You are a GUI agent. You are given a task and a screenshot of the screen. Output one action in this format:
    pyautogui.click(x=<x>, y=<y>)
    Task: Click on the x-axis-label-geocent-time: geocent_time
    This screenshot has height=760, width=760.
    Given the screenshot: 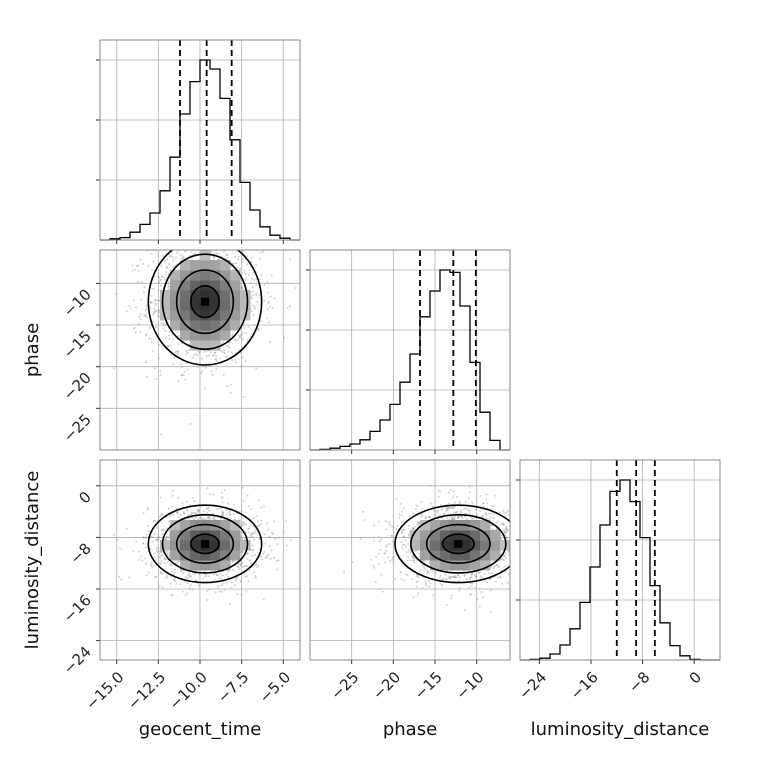 What is the action you would take?
    pyautogui.click(x=200, y=729)
    